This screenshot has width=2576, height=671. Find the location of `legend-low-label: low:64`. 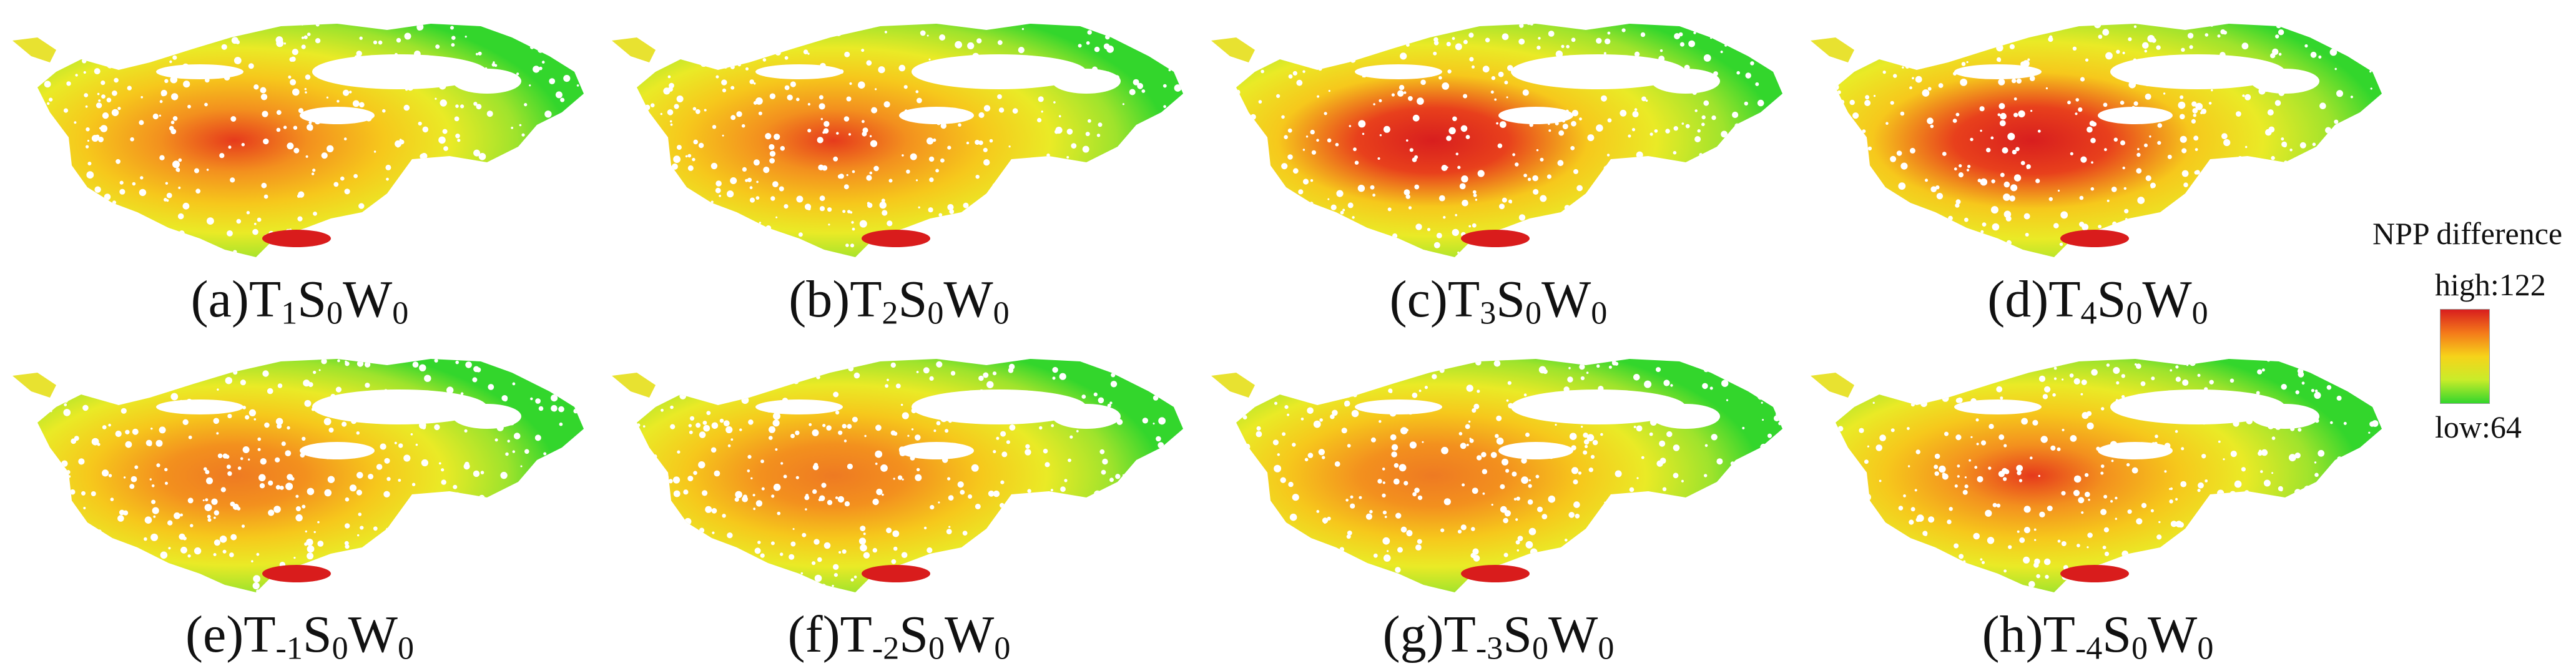

legend-low-label: low:64 is located at coordinates (2478, 426).